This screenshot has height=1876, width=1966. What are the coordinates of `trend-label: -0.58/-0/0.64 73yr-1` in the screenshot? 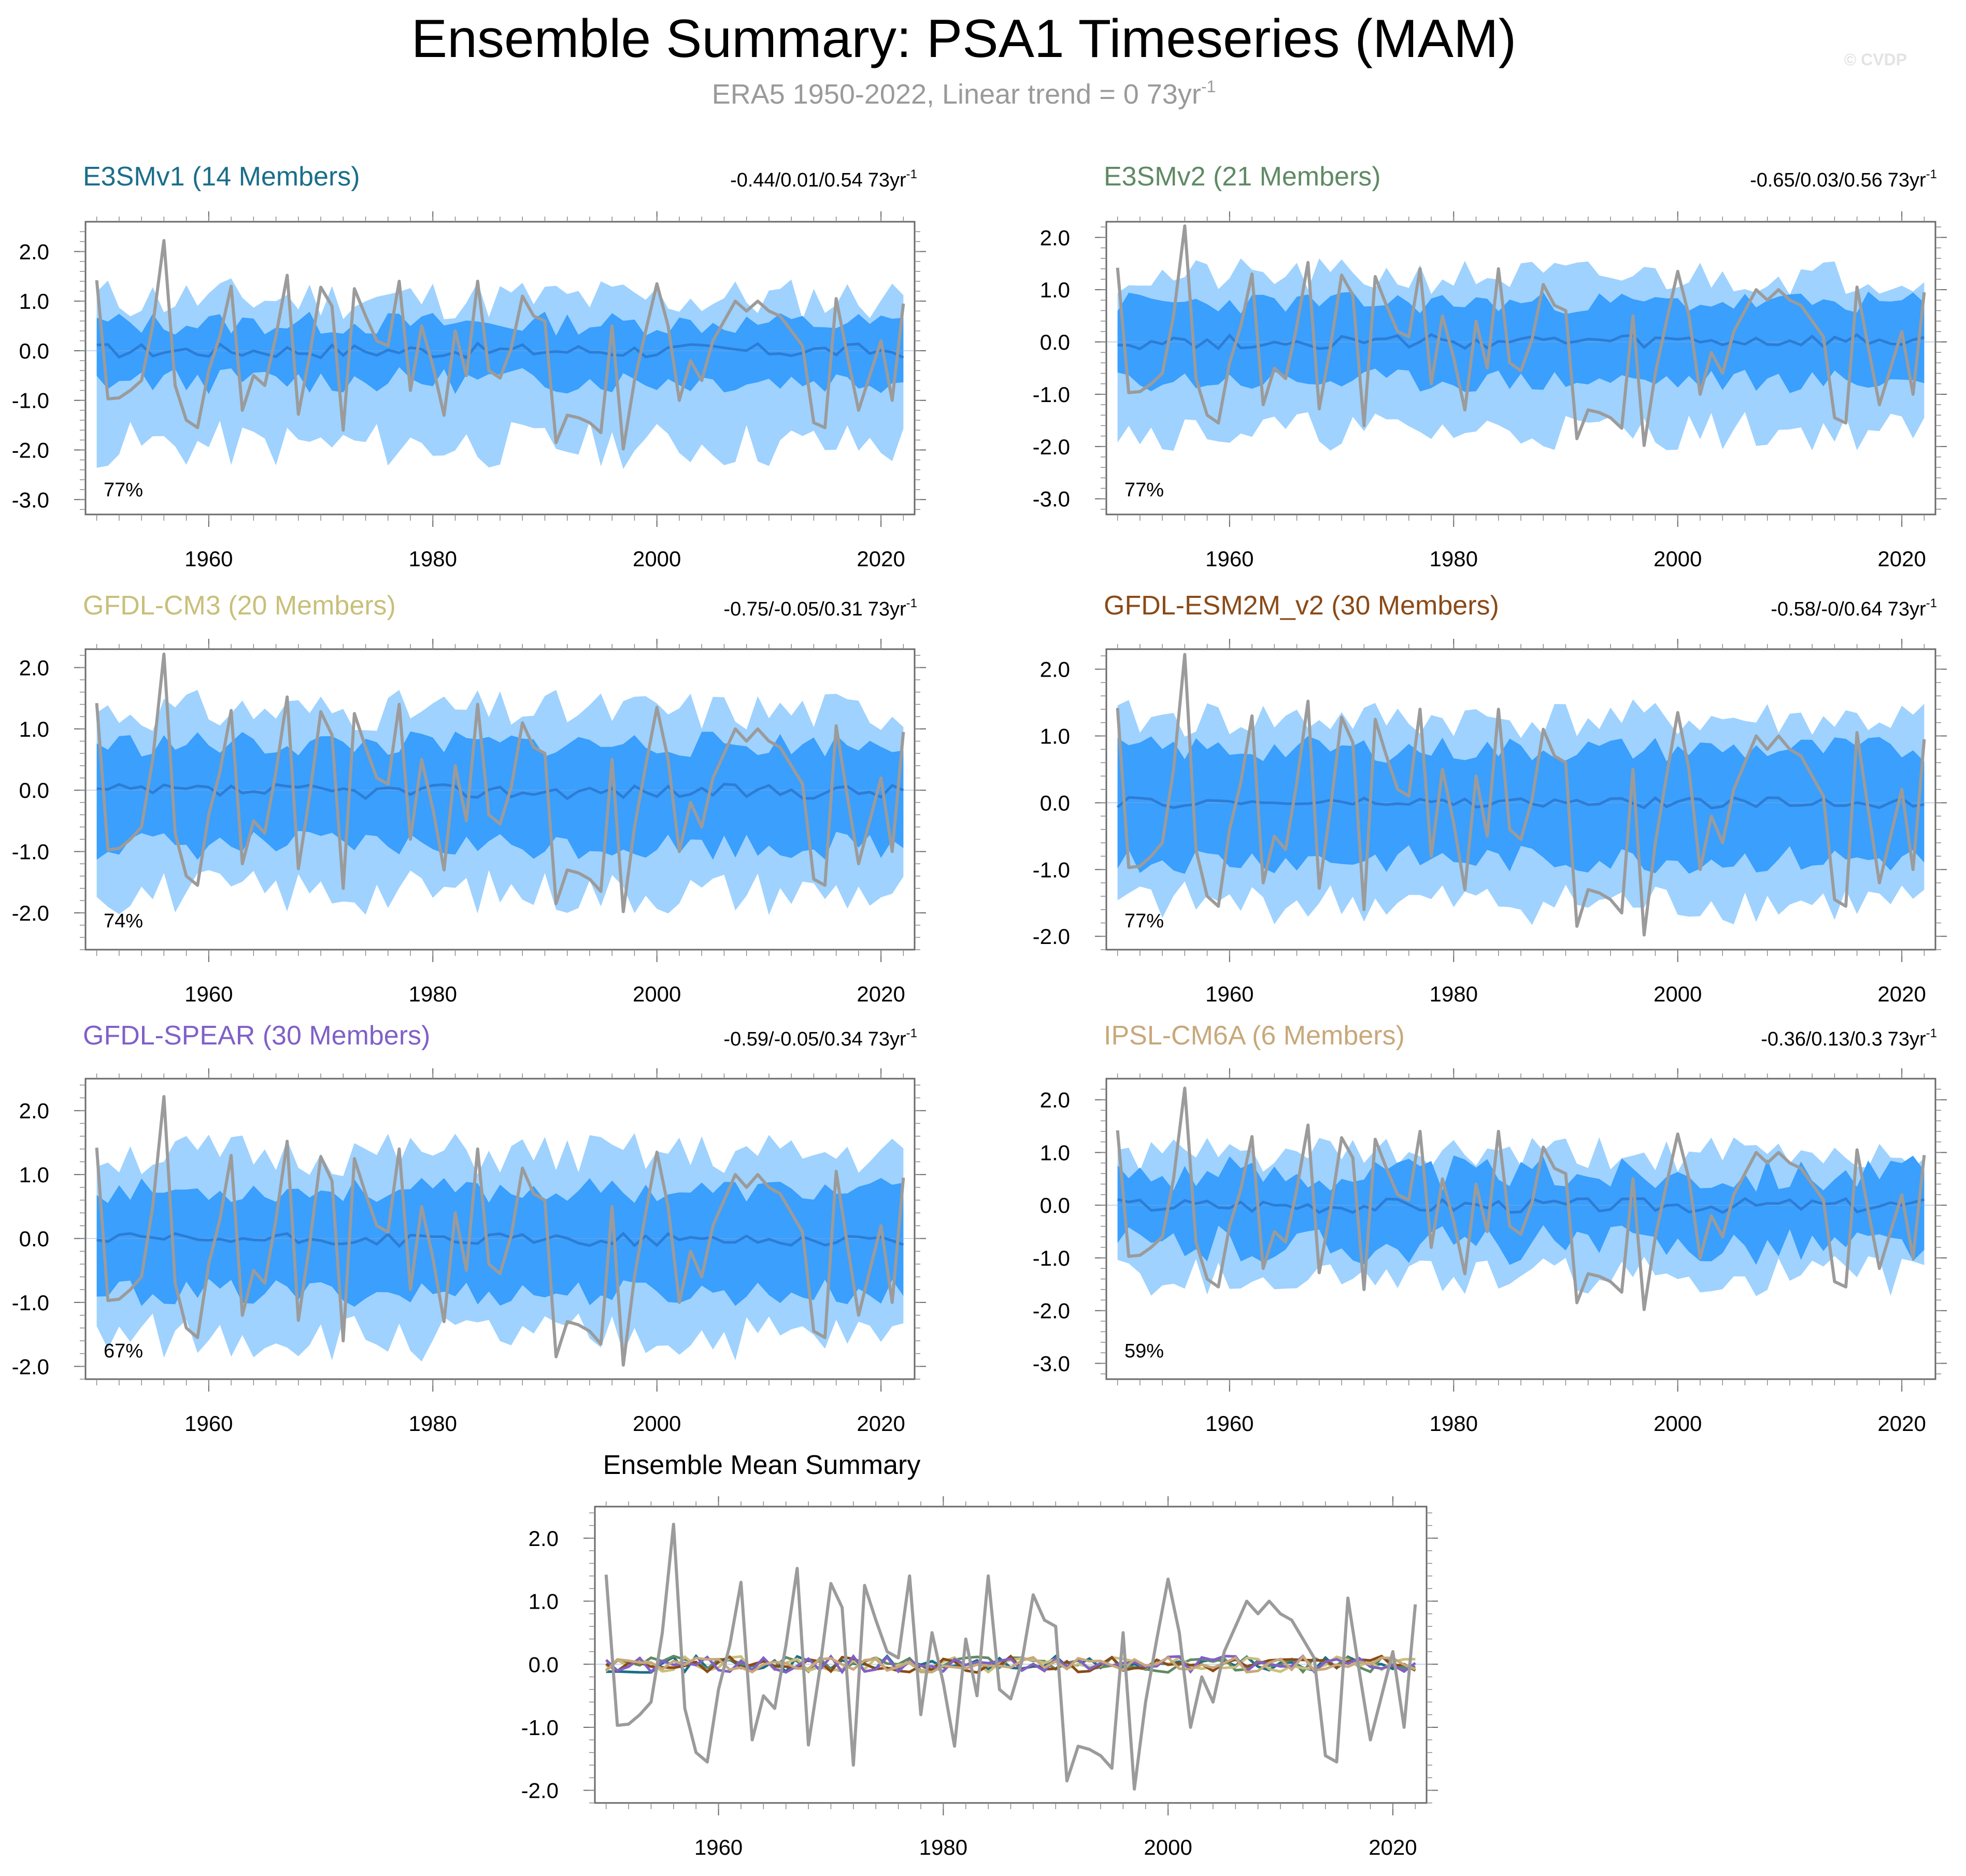 It's located at (1854, 608).